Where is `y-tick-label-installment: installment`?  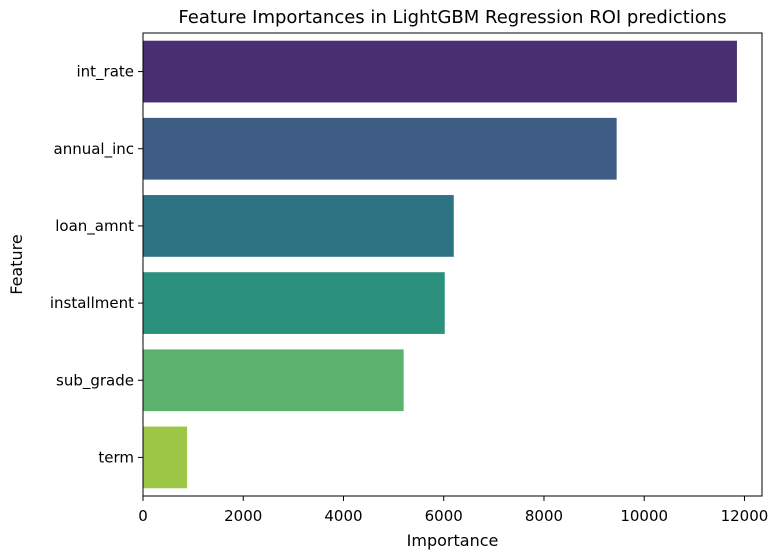 y-tick-label-installment: installment is located at coordinates (92, 303).